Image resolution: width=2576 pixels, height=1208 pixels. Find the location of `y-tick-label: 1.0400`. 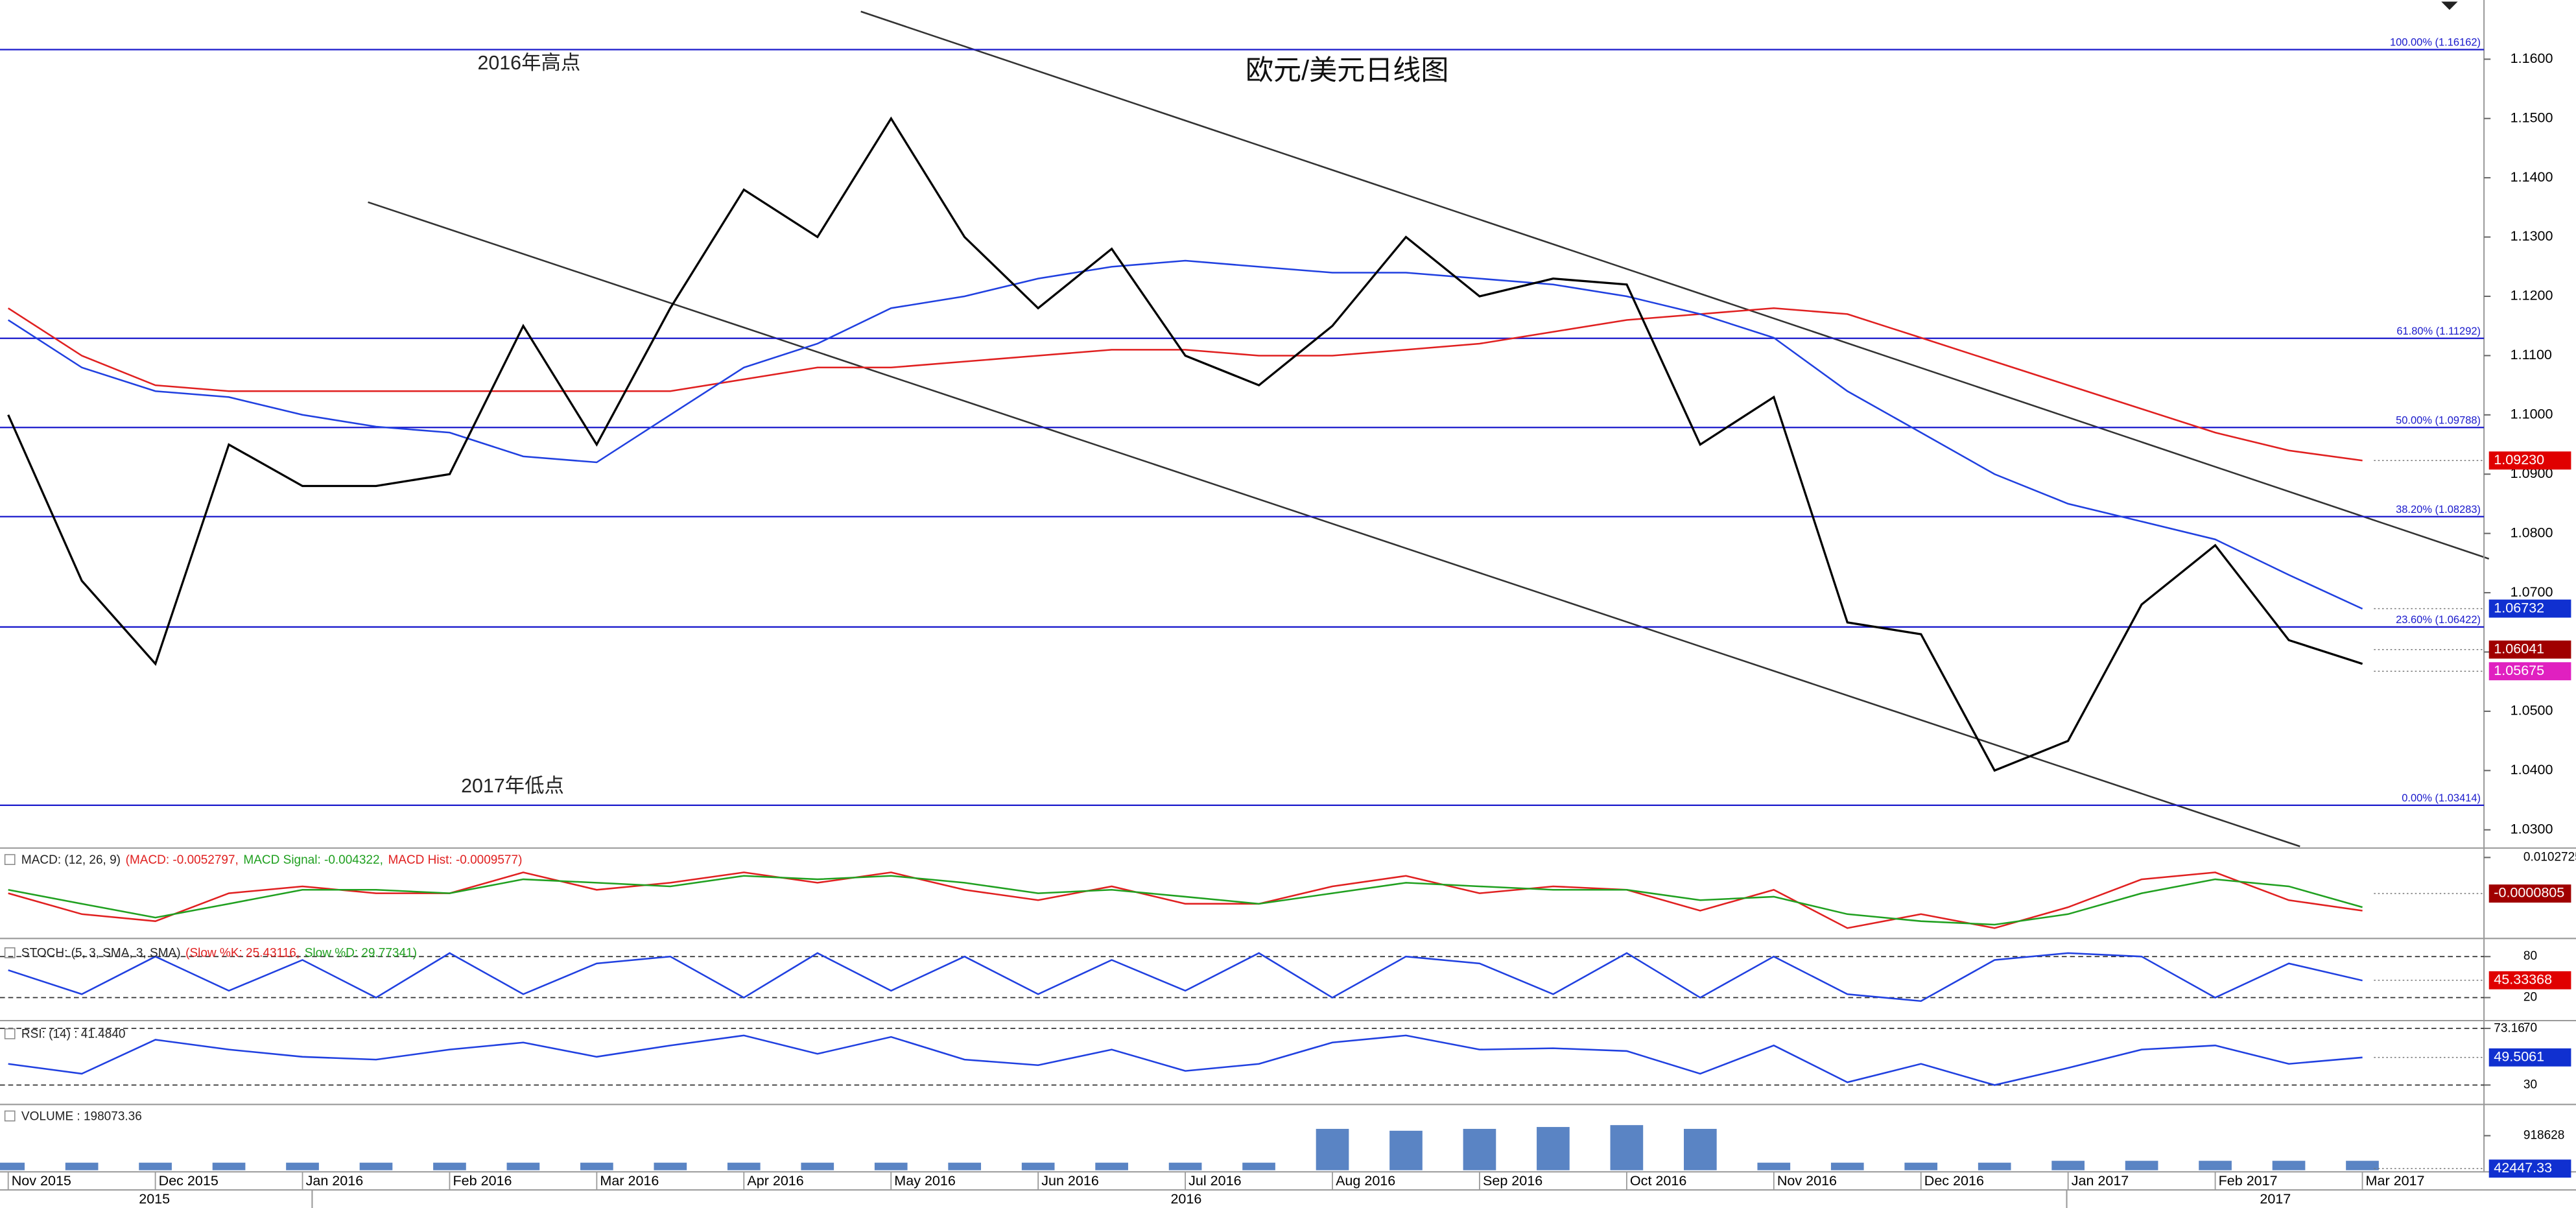

y-tick-label: 1.0400 is located at coordinates (2532, 769).